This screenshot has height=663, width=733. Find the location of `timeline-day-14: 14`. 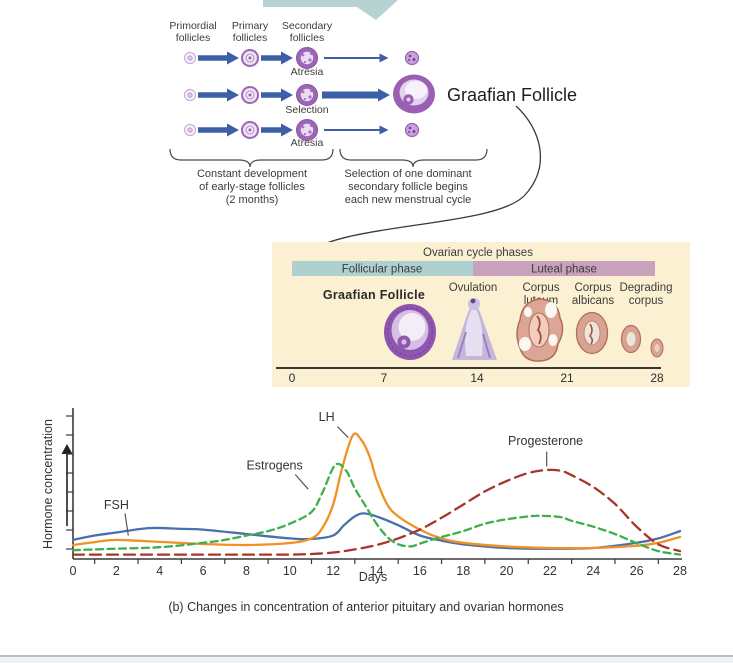

timeline-day-14: 14 is located at coordinates (477, 378).